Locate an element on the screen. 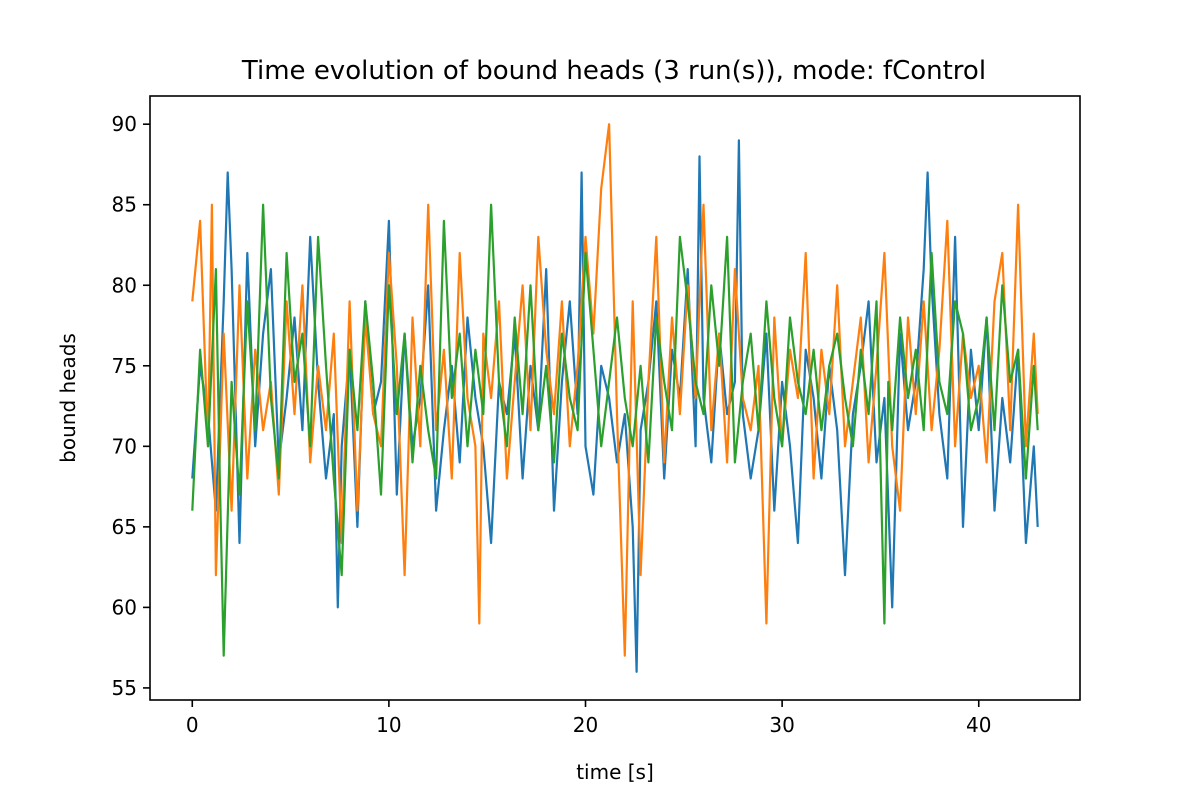 The width and height of the screenshot is (1200, 800). y-tick-label: 70 is located at coordinates (124, 446).